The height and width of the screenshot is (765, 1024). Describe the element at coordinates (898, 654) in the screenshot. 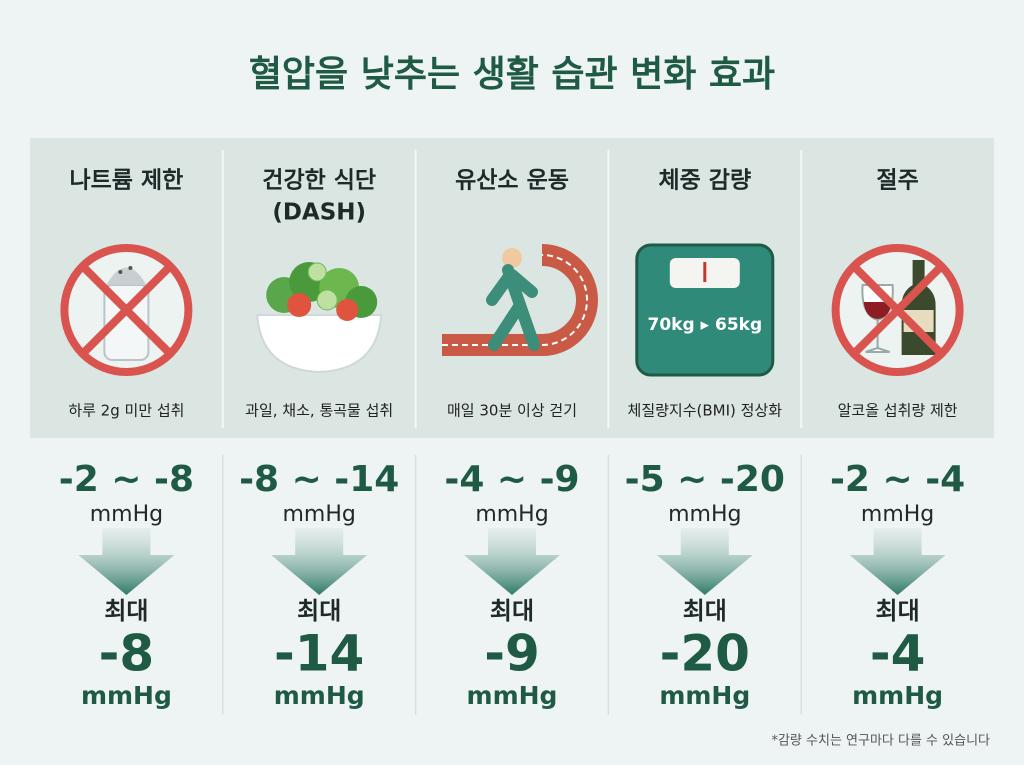

I see `max-value: -4` at that location.